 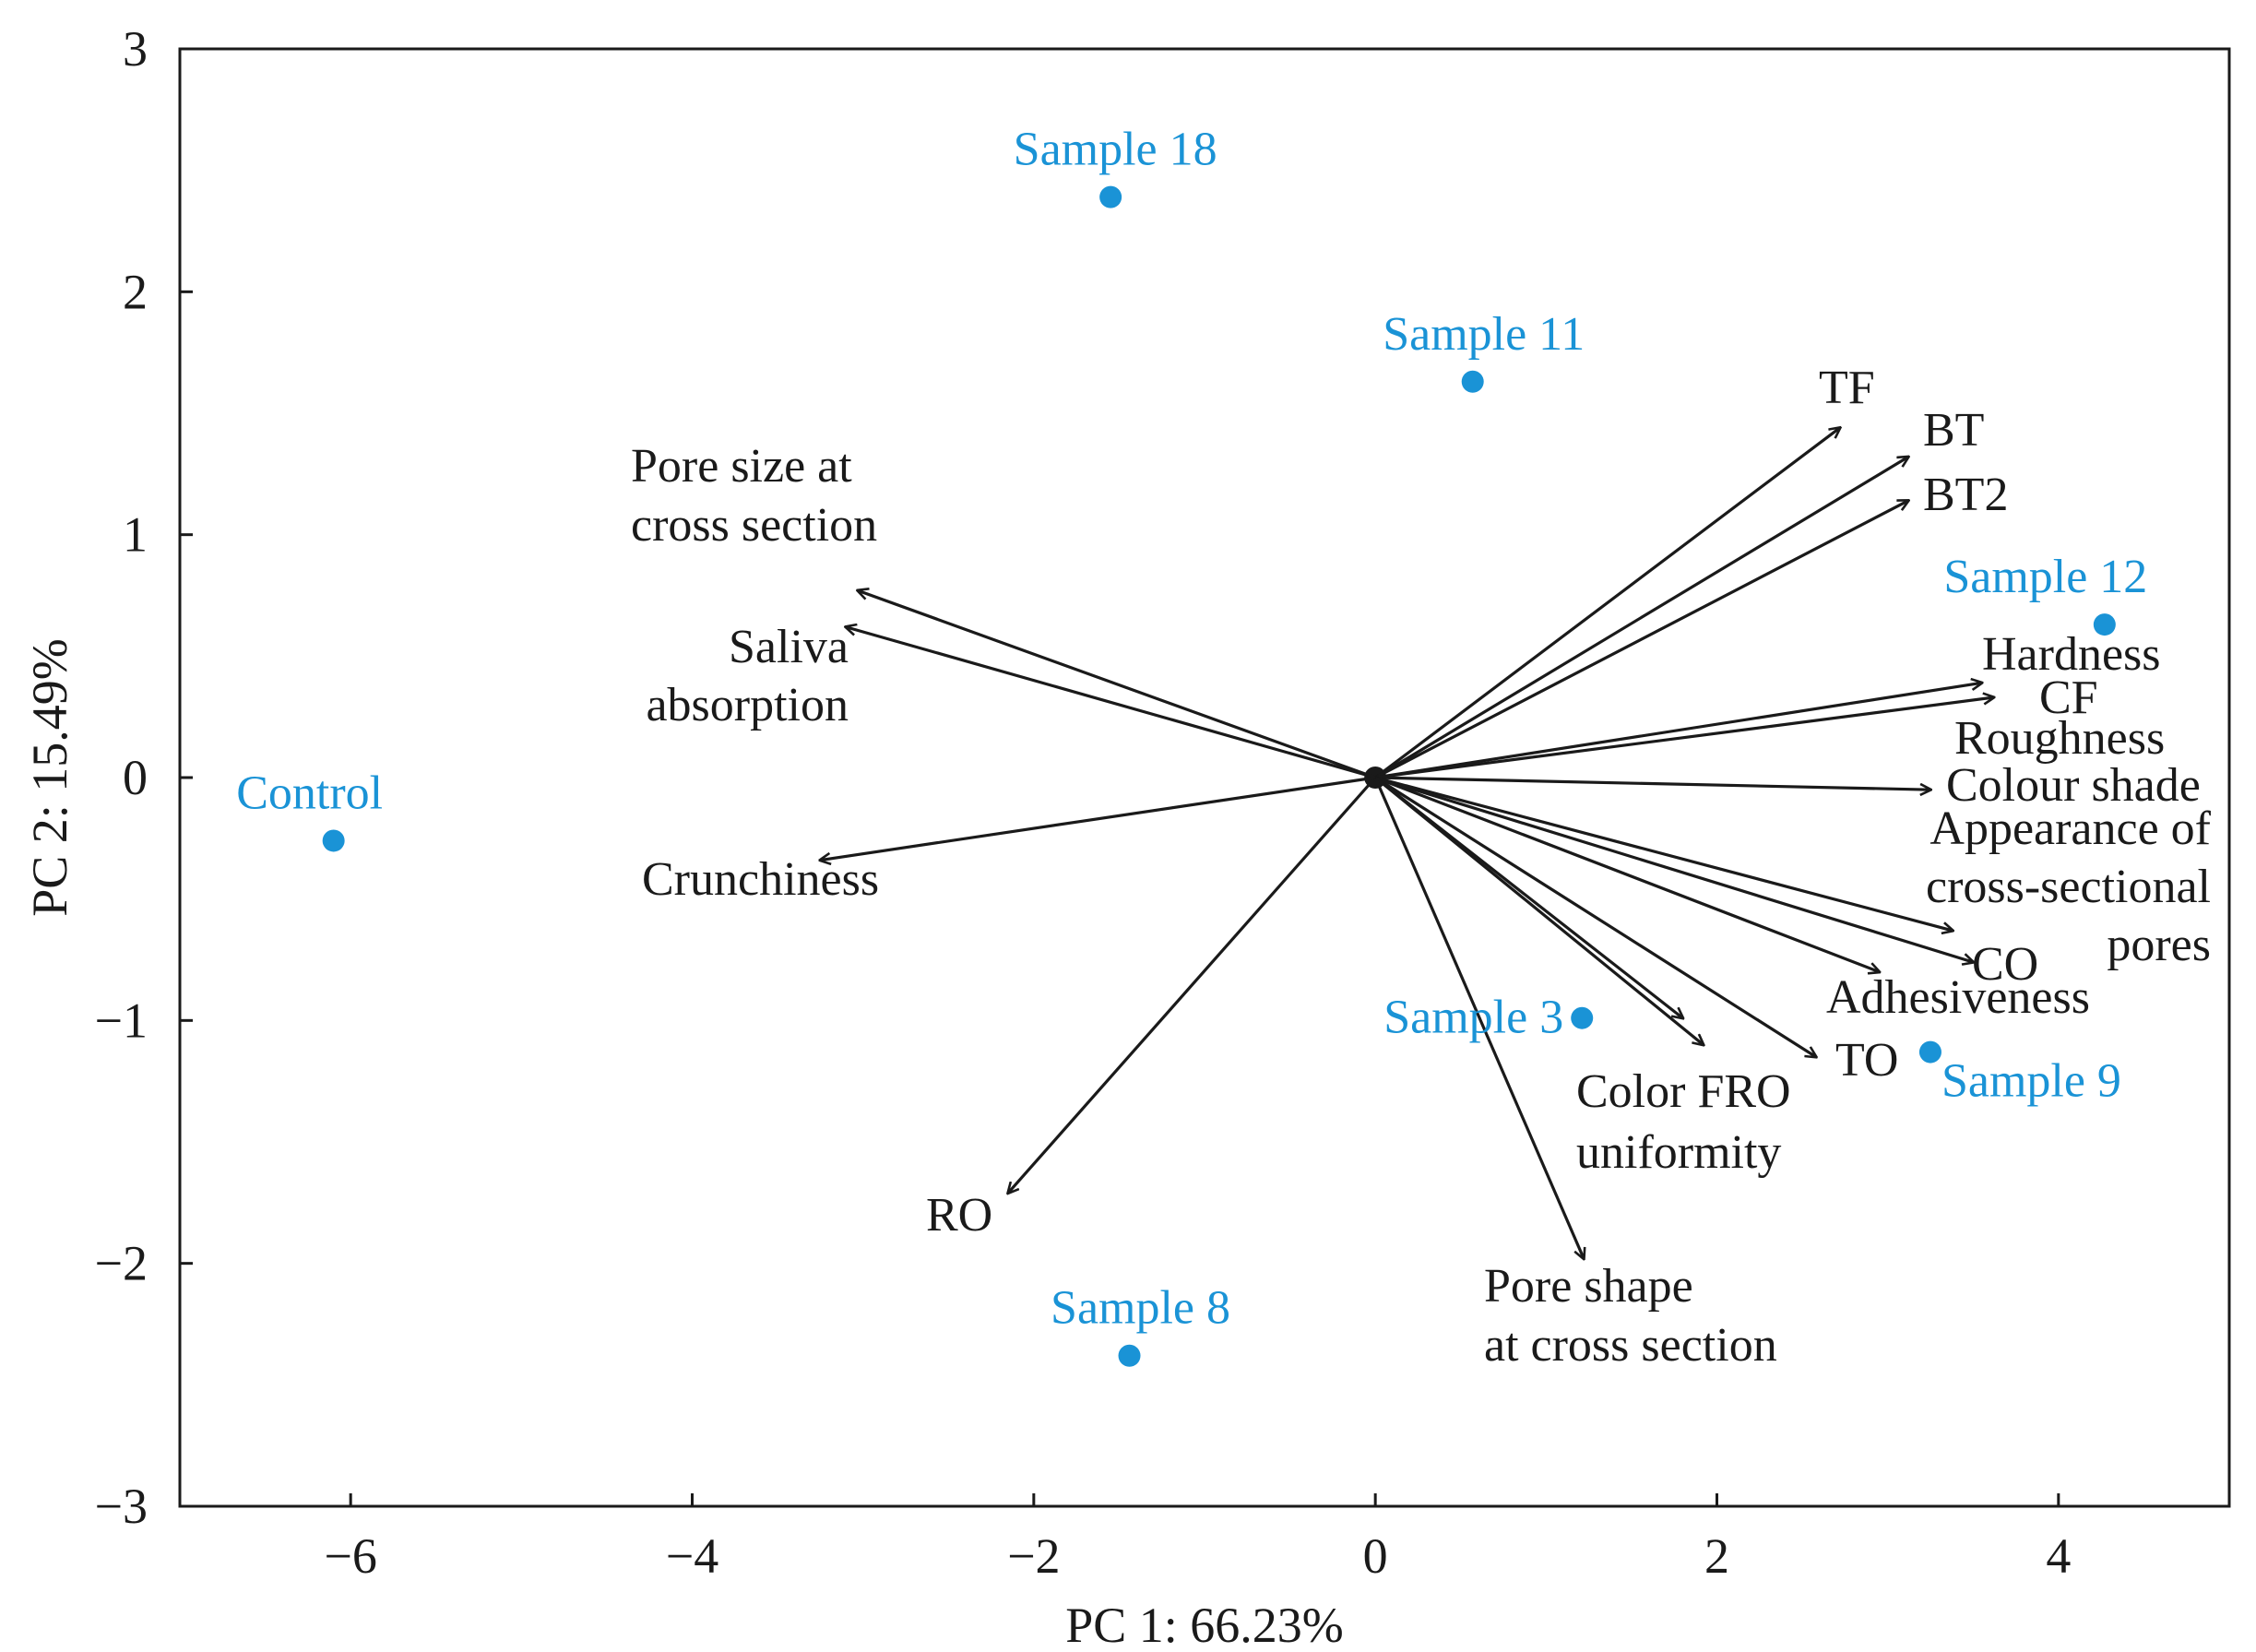 I want to click on vector-ro, so click(x=1192, y=984).